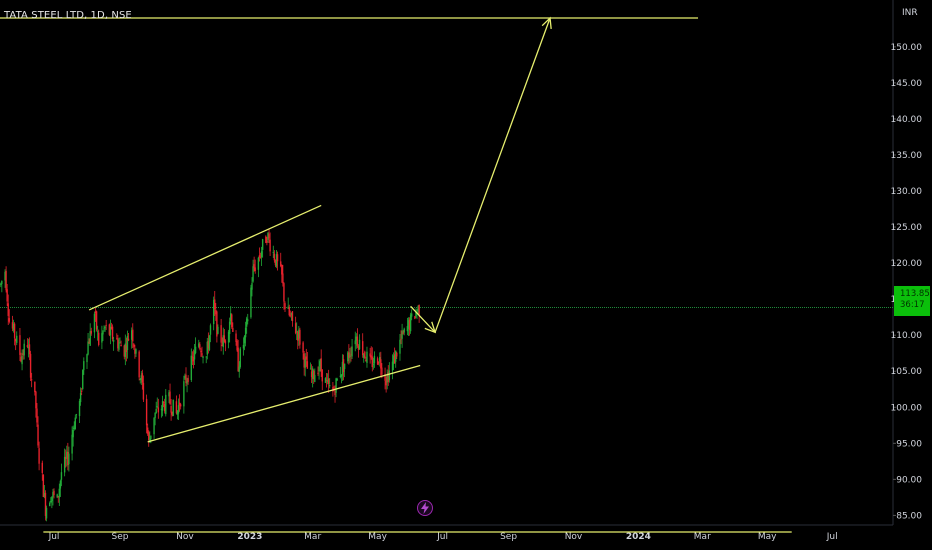  Describe the element at coordinates (832, 537) in the screenshot. I see `x-tick-label: Jul` at that location.